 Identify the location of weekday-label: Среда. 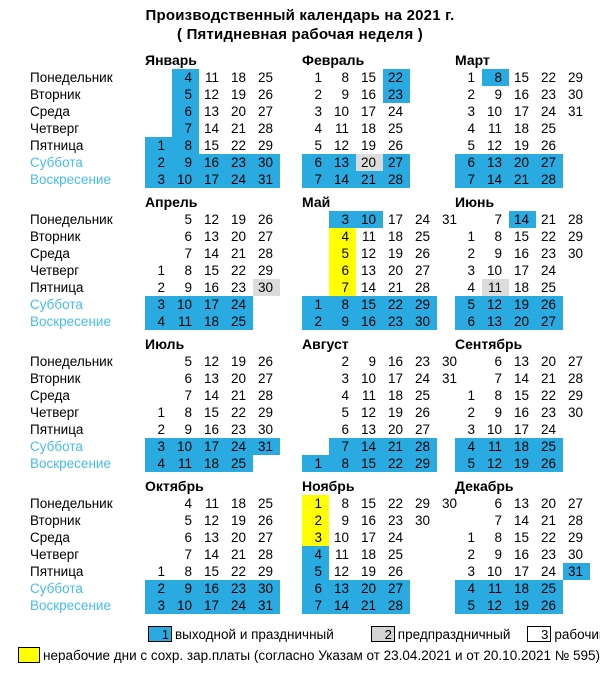
(50, 111).